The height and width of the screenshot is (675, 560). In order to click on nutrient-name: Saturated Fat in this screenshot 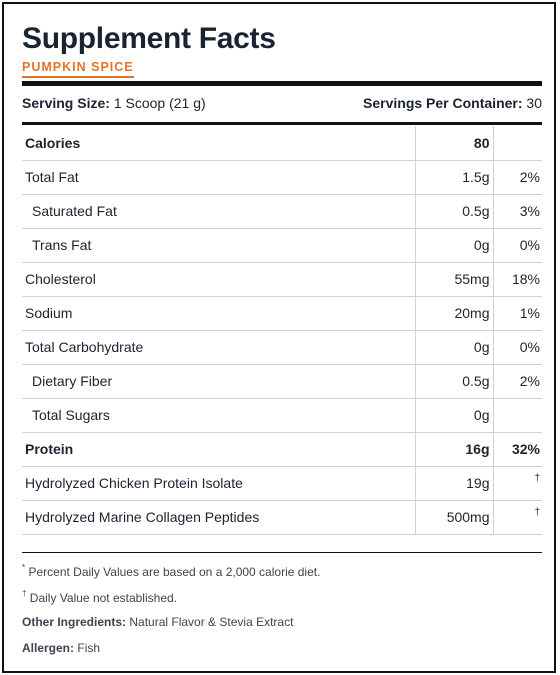, I will do `click(219, 211)`.